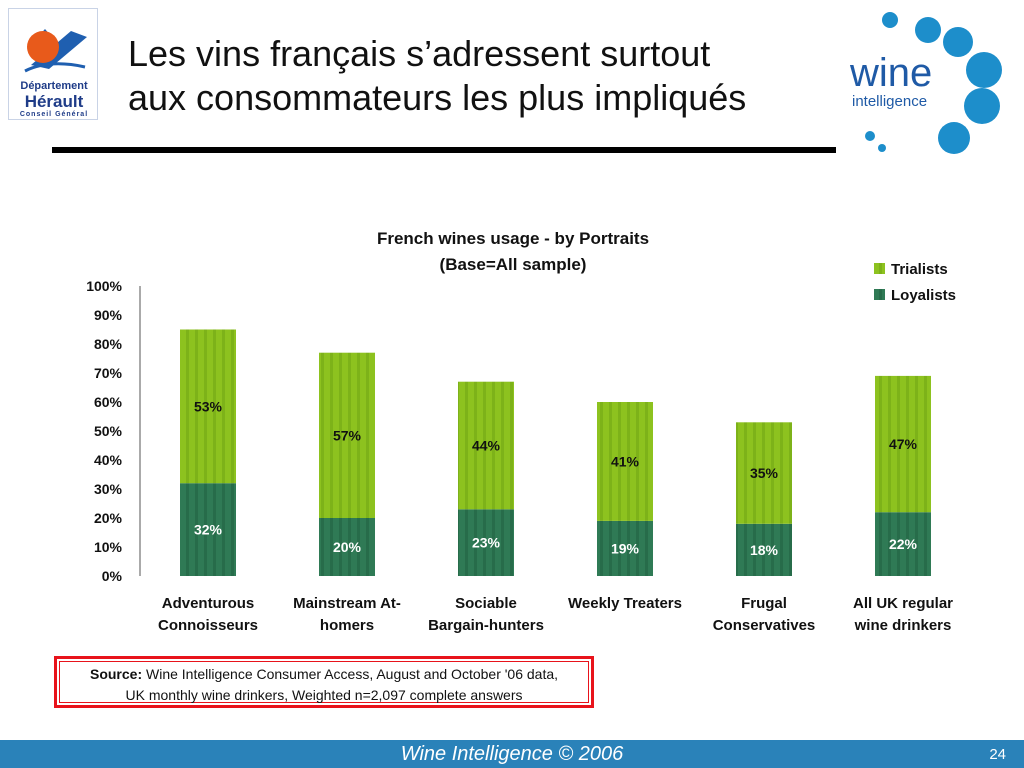 The width and height of the screenshot is (1024, 768). Describe the element at coordinates (108, 402) in the screenshot. I see `y-tick-label: 60%` at that location.